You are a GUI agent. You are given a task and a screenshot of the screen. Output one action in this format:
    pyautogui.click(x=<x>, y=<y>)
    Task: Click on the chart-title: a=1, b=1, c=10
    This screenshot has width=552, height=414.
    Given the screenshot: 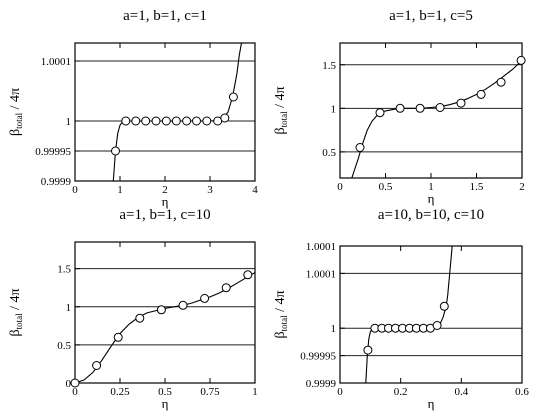 What is the action you would take?
    pyautogui.click(x=164, y=215)
    